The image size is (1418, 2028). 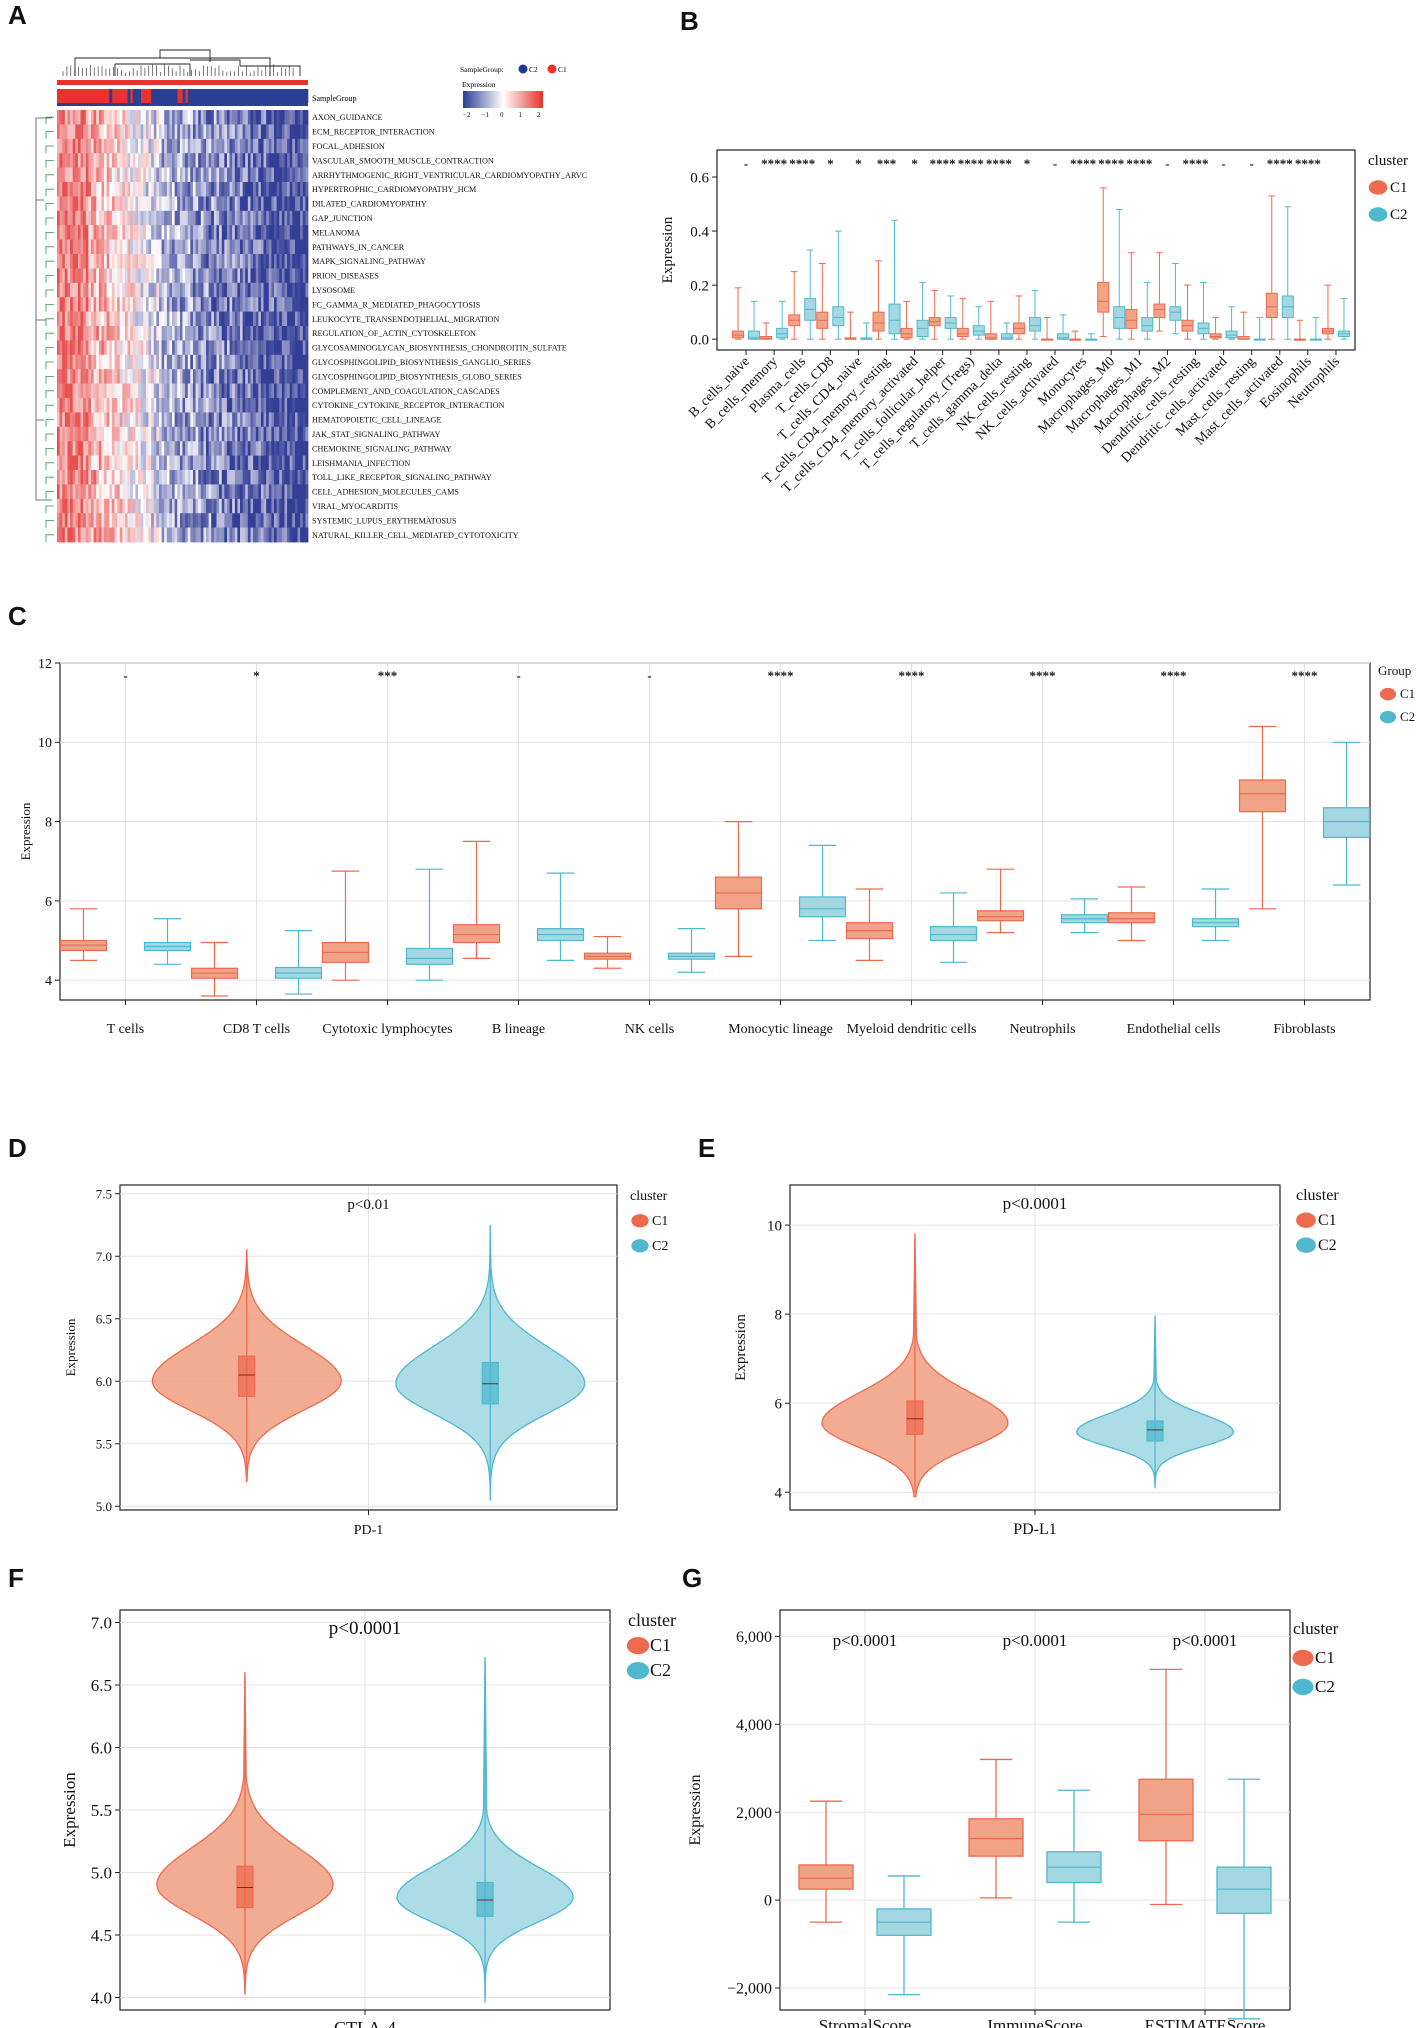 I want to click on significance-mast-cells-activated: ****, so click(x=1280, y=163).